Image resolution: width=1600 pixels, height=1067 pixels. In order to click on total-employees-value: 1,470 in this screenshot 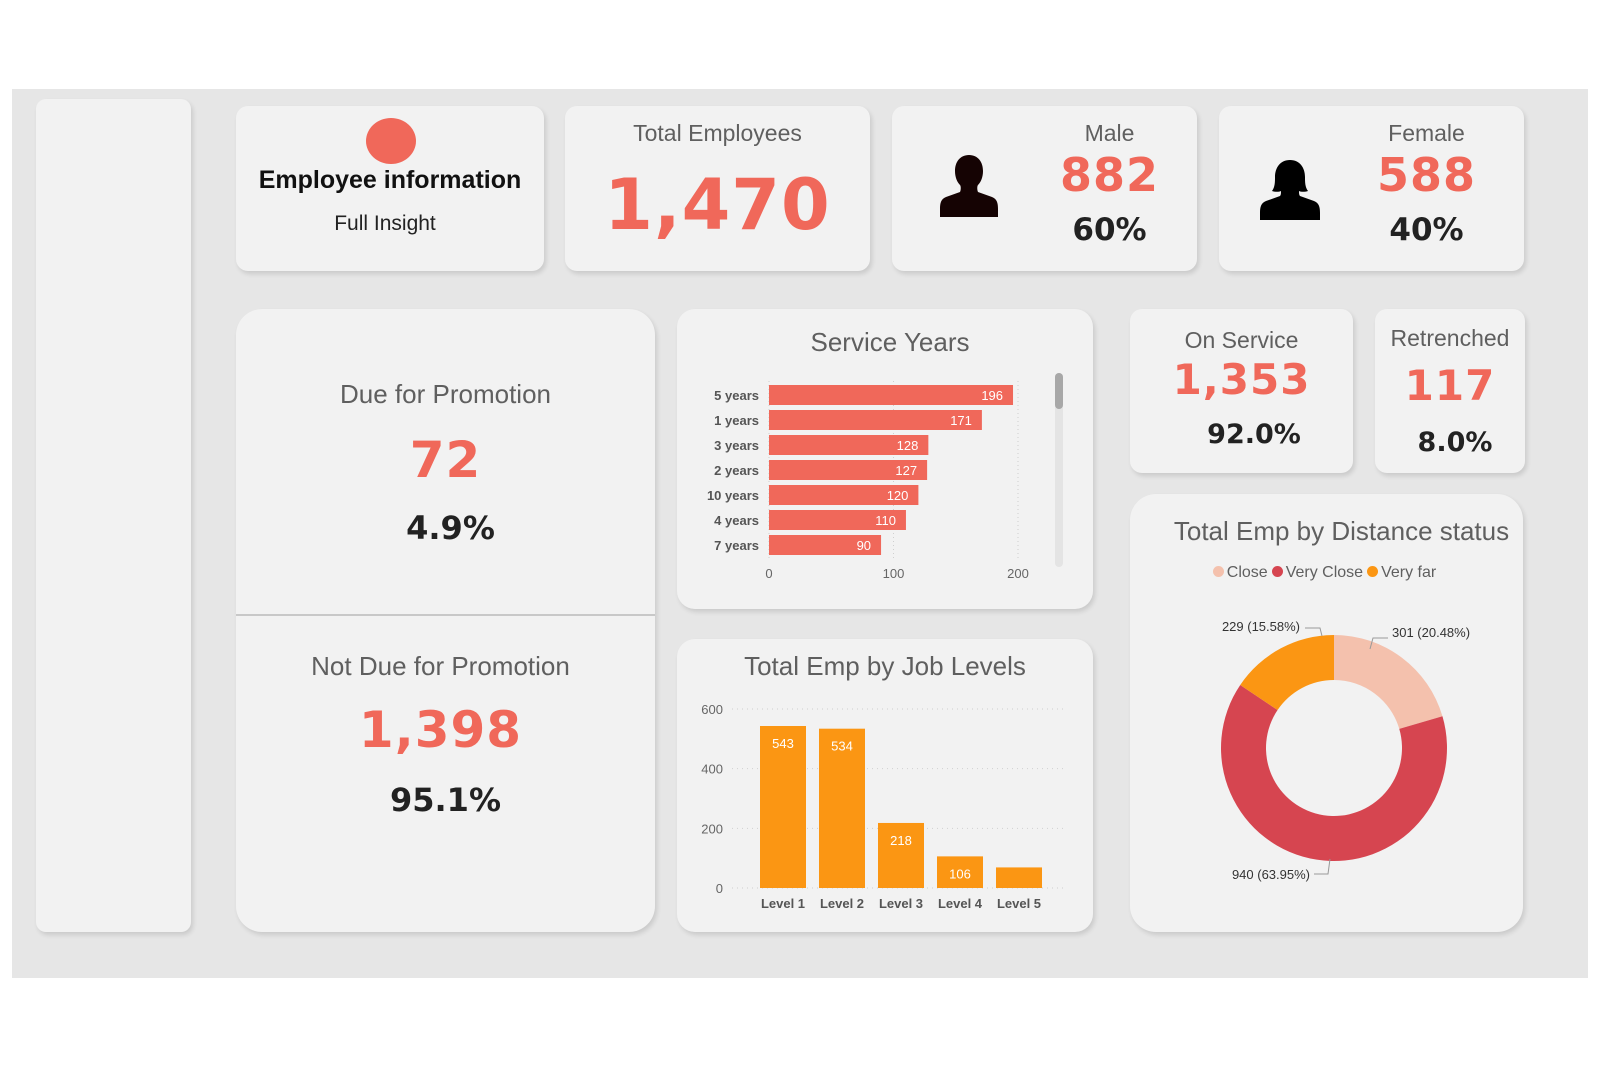, I will do `click(717, 205)`.